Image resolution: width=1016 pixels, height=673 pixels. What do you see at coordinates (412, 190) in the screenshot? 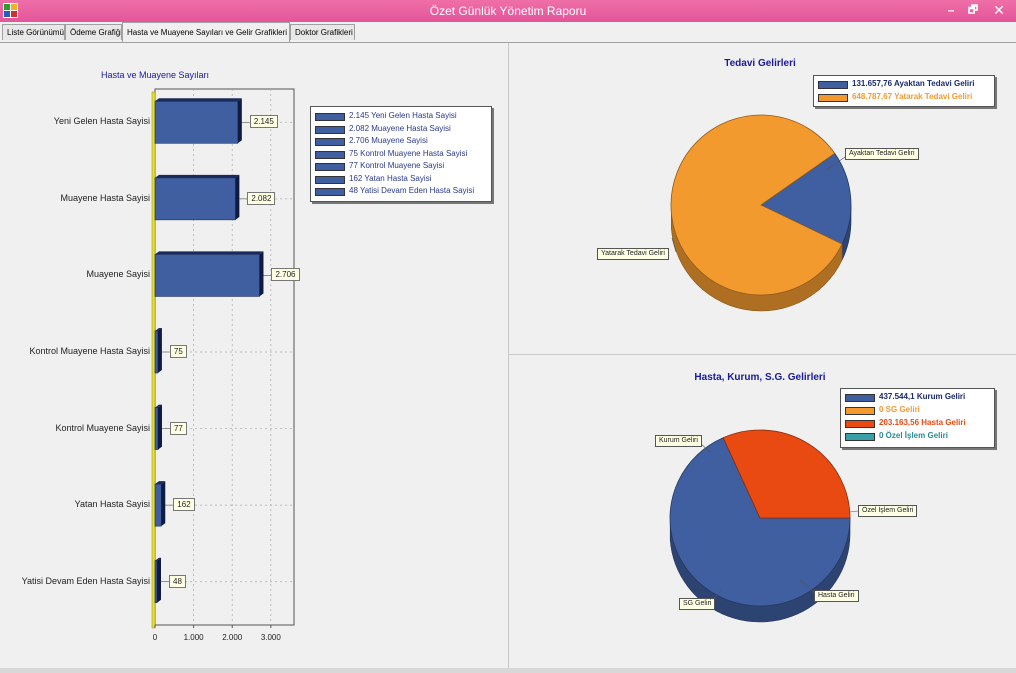
I see `legend-text: 48 Yatisi Devam Eden Hasta Sayisi` at bounding box center [412, 190].